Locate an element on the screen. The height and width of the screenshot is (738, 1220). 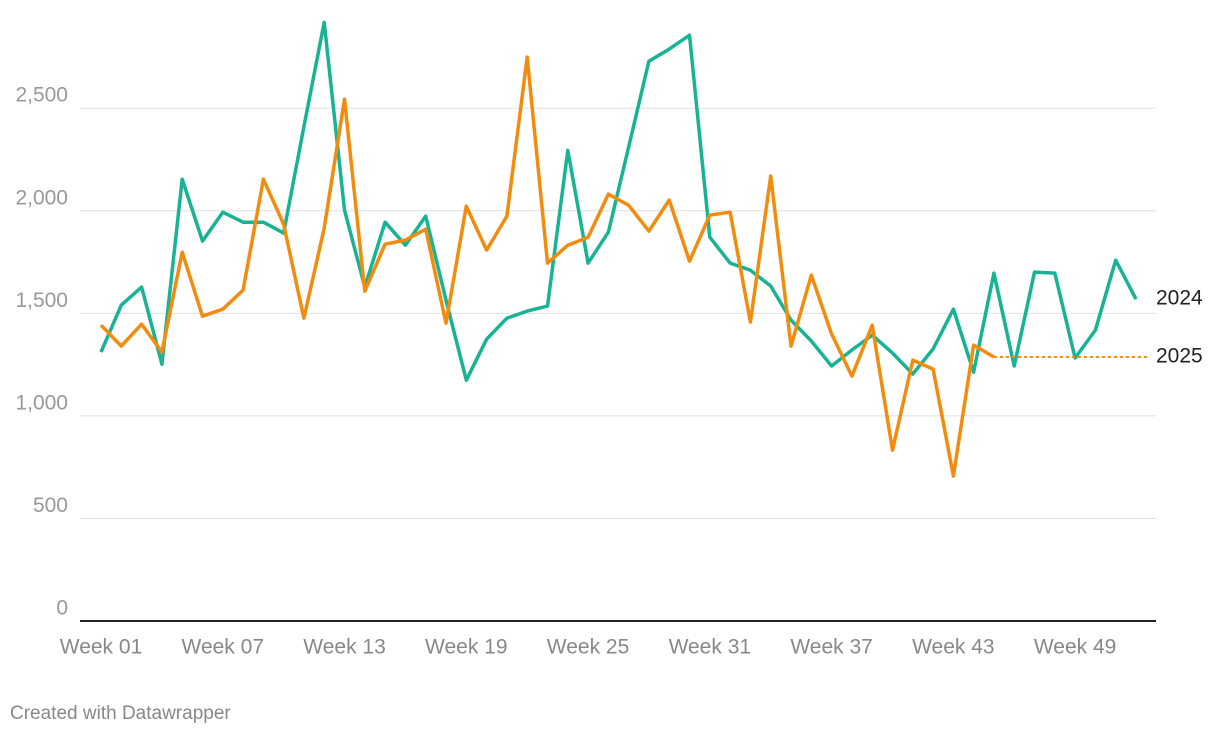
x-tick-label: Week 37 is located at coordinates (831, 647).